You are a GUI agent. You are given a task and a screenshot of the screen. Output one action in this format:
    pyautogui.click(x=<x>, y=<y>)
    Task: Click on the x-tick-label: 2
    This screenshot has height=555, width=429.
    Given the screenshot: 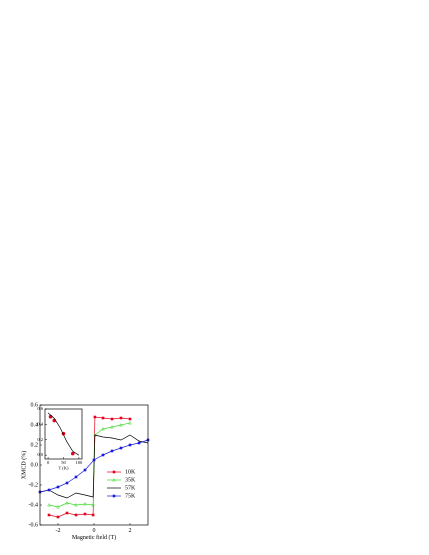 What is the action you would take?
    pyautogui.click(x=130, y=531)
    